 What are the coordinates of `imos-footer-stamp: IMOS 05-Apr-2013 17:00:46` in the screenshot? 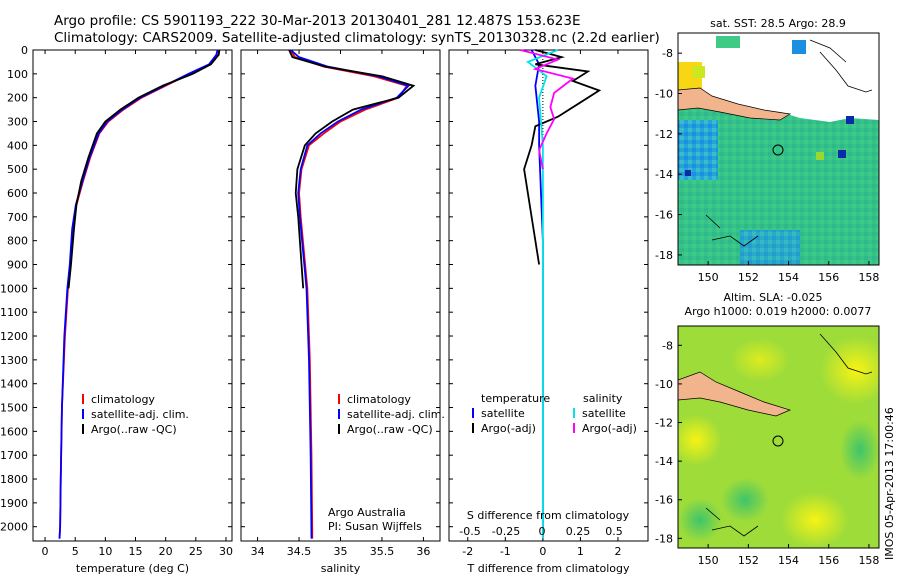 It's located at (889, 483).